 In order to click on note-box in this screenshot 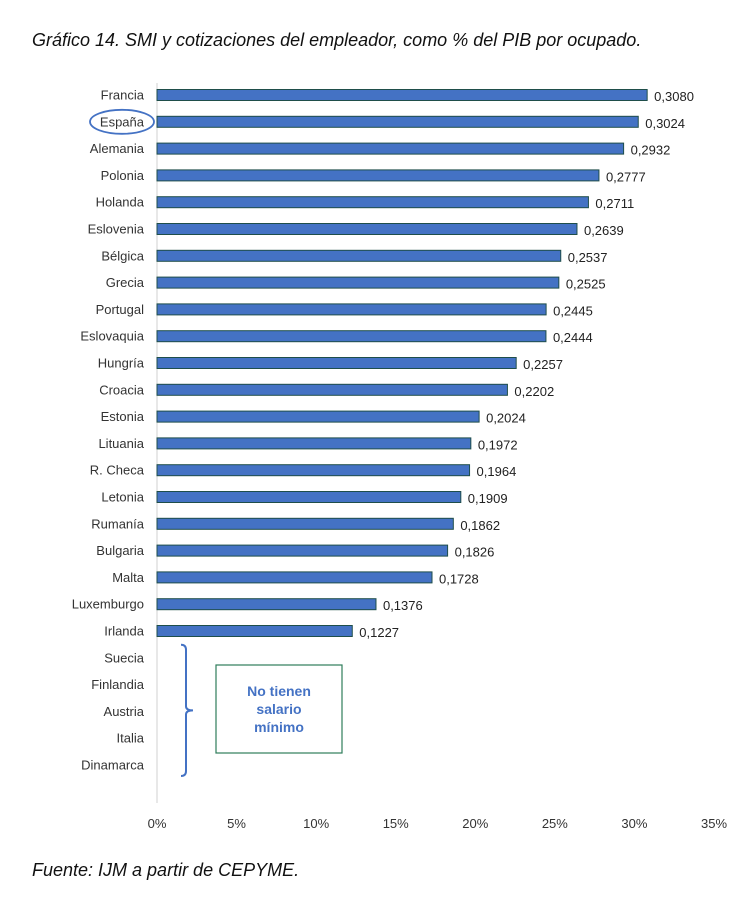, I will do `click(279, 709)`.